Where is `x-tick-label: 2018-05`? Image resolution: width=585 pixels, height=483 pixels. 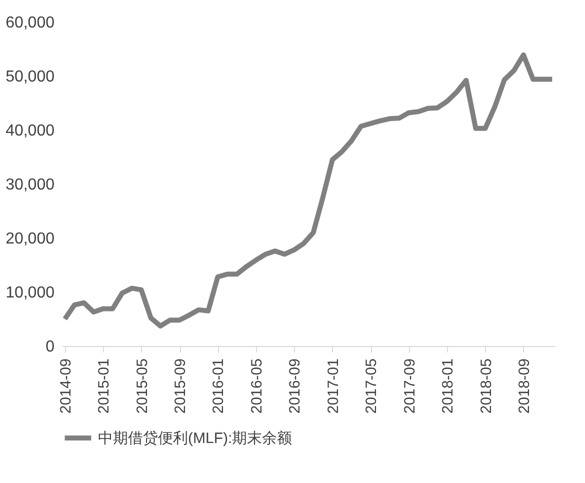 x-tick-label: 2018-05 is located at coordinates (486, 386).